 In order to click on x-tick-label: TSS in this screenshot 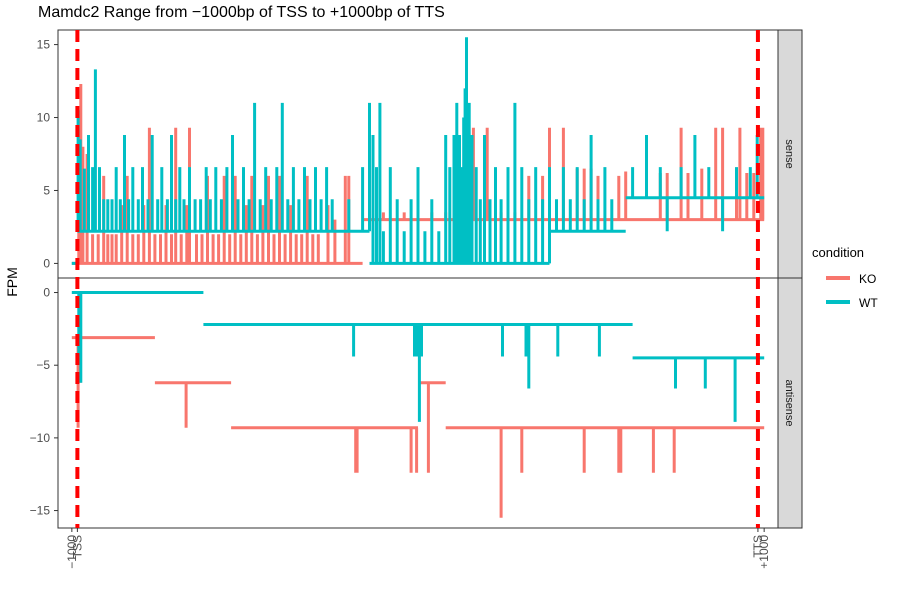, I will do `click(77, 546)`.